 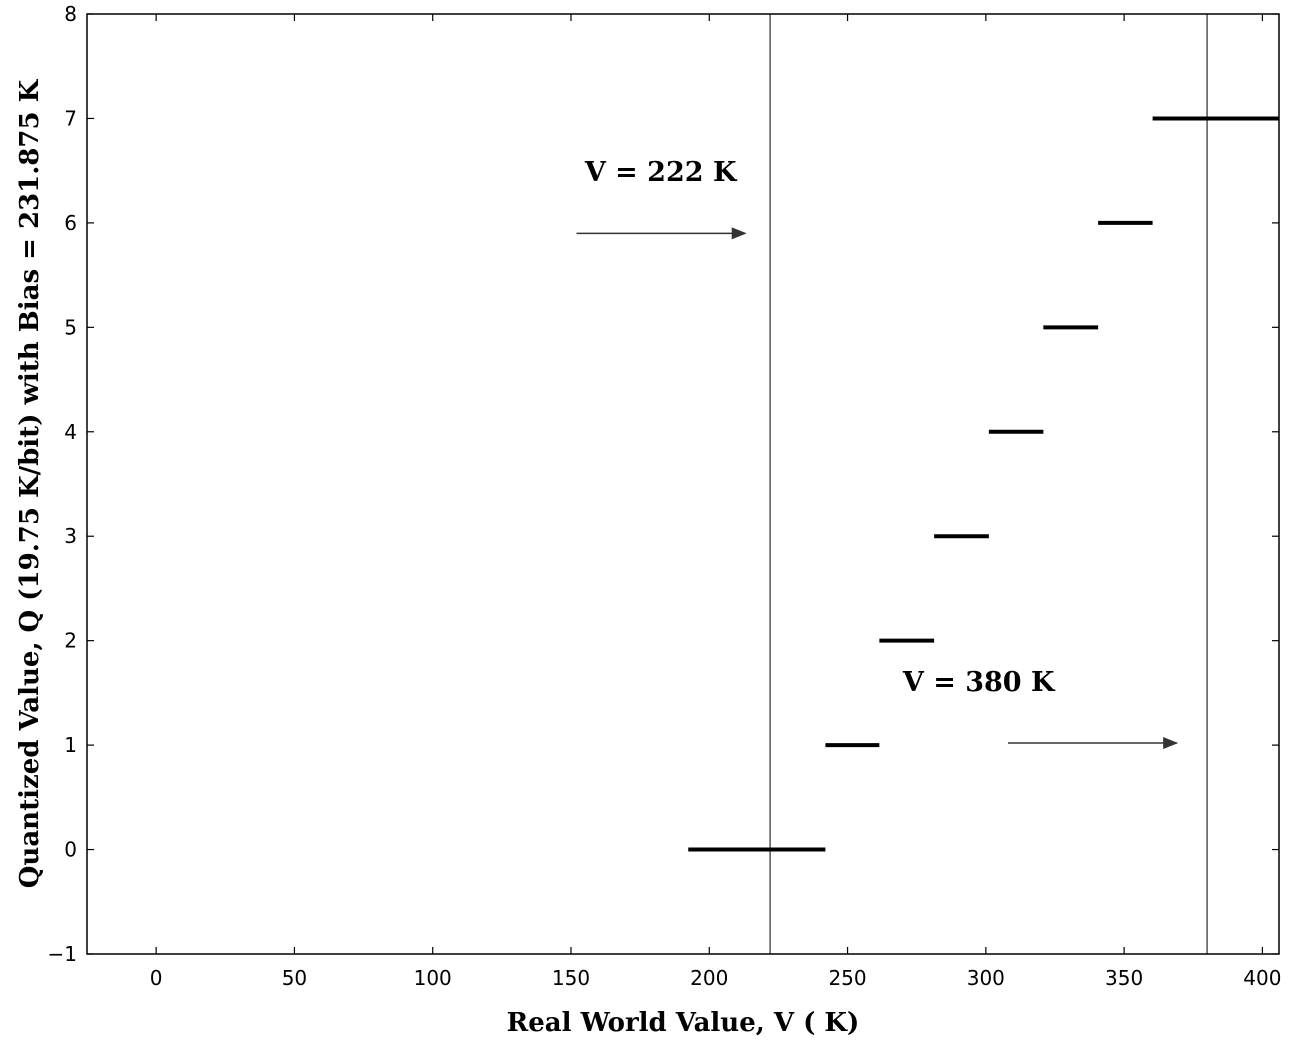 I want to click on y-tick-label: 8, so click(x=70, y=14).